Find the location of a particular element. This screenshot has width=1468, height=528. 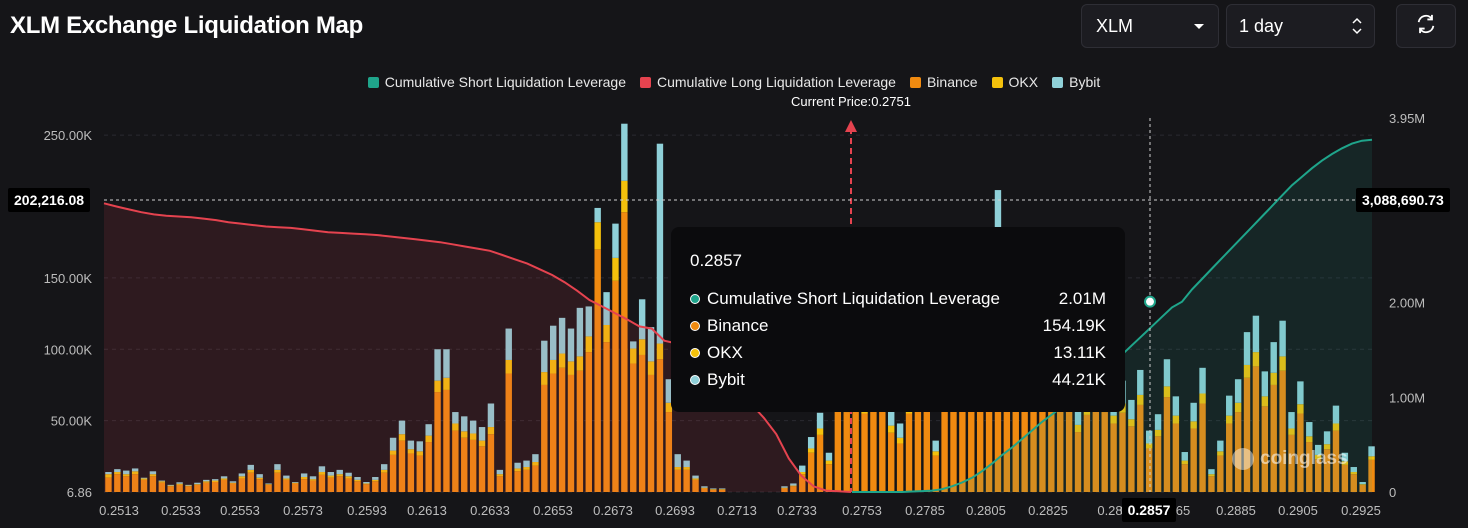

legend-item: Cumulative Long Liquidation Leverage is located at coordinates (768, 82).